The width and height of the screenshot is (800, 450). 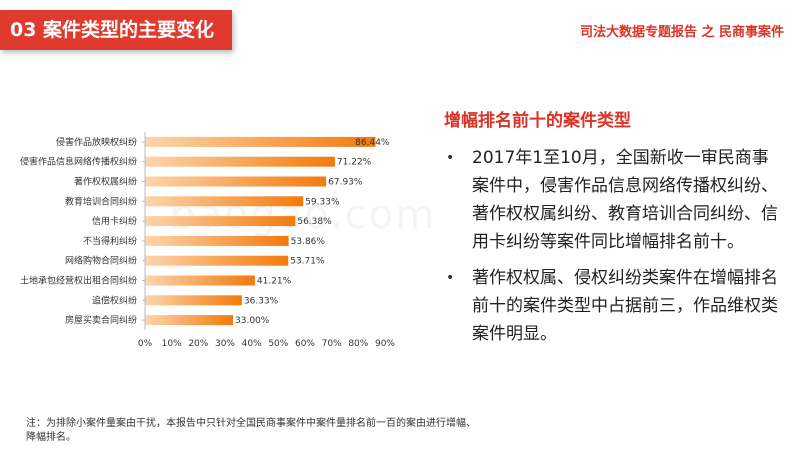 I want to click on data-label: 56.38%, so click(x=314, y=222).